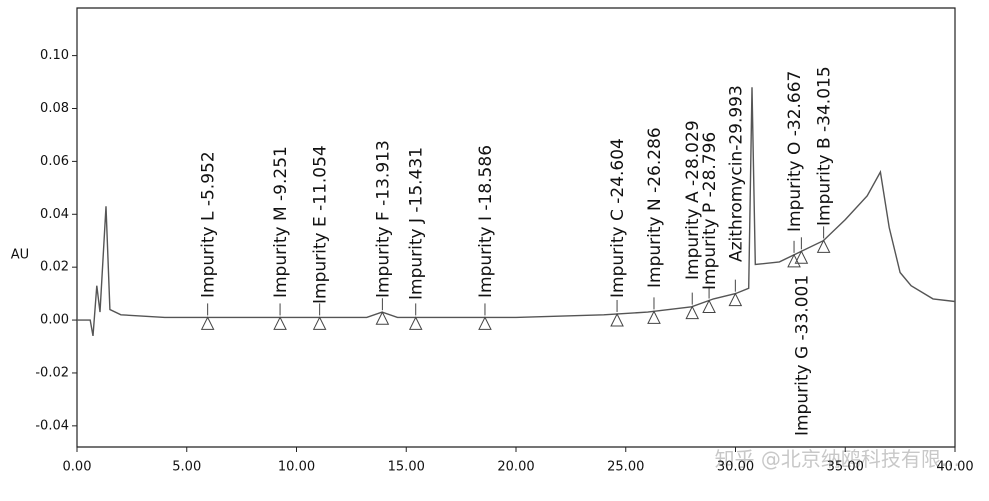  Describe the element at coordinates (845, 467) in the screenshot. I see `x-tick-label: 35.00` at that location.